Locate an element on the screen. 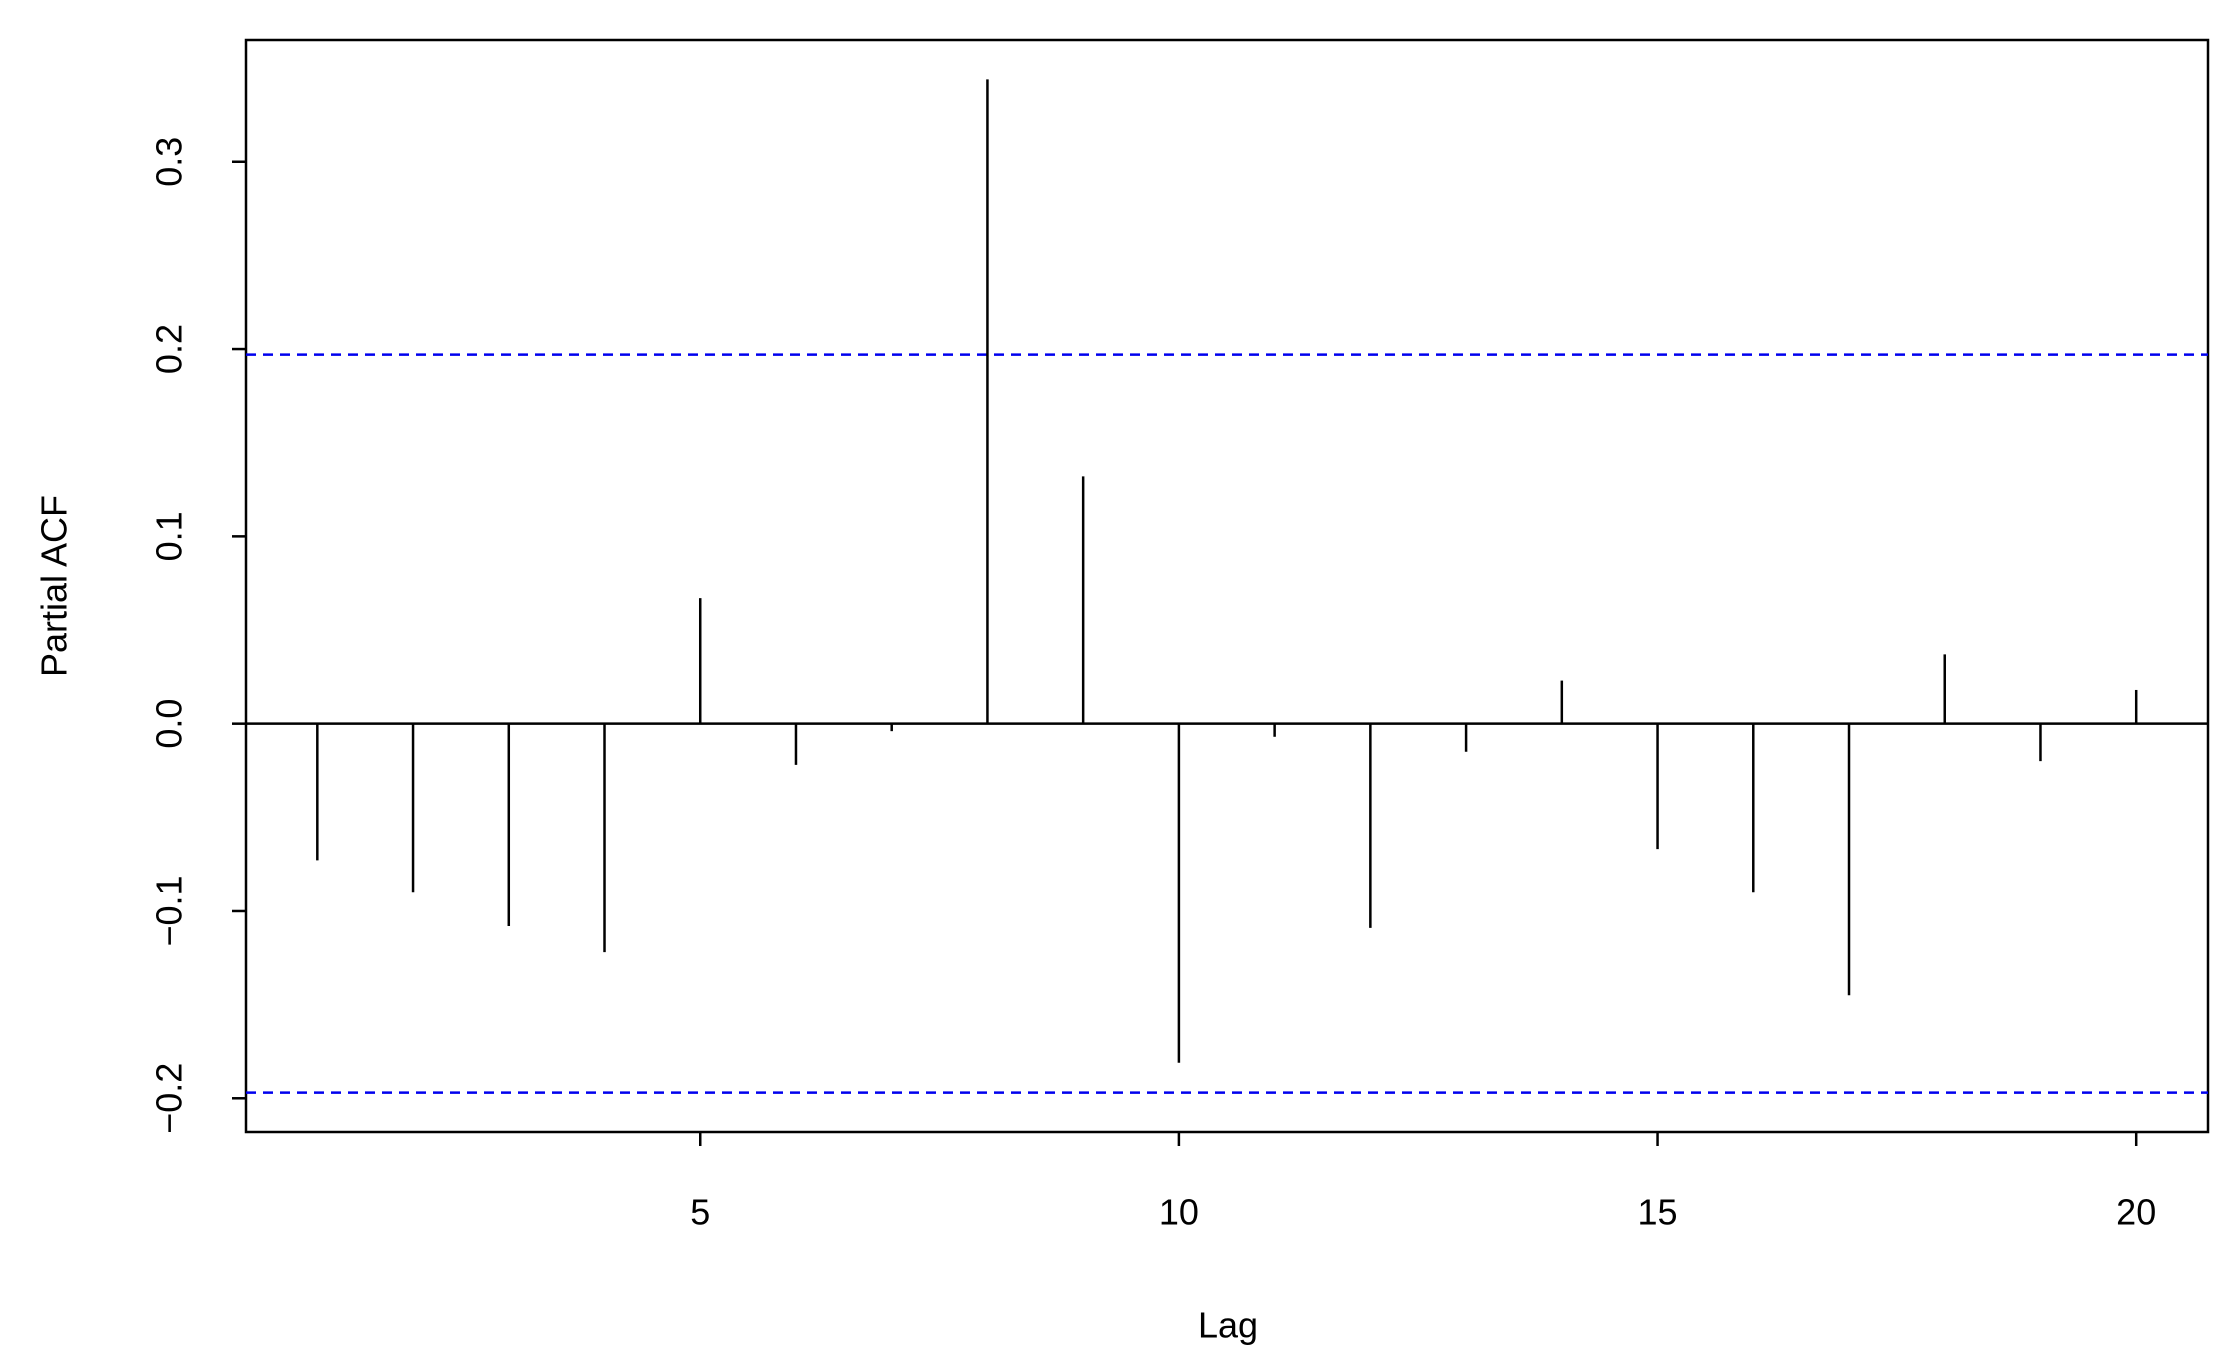 The image size is (2235, 1370). x-tick-label: 15 is located at coordinates (1658, 1212).